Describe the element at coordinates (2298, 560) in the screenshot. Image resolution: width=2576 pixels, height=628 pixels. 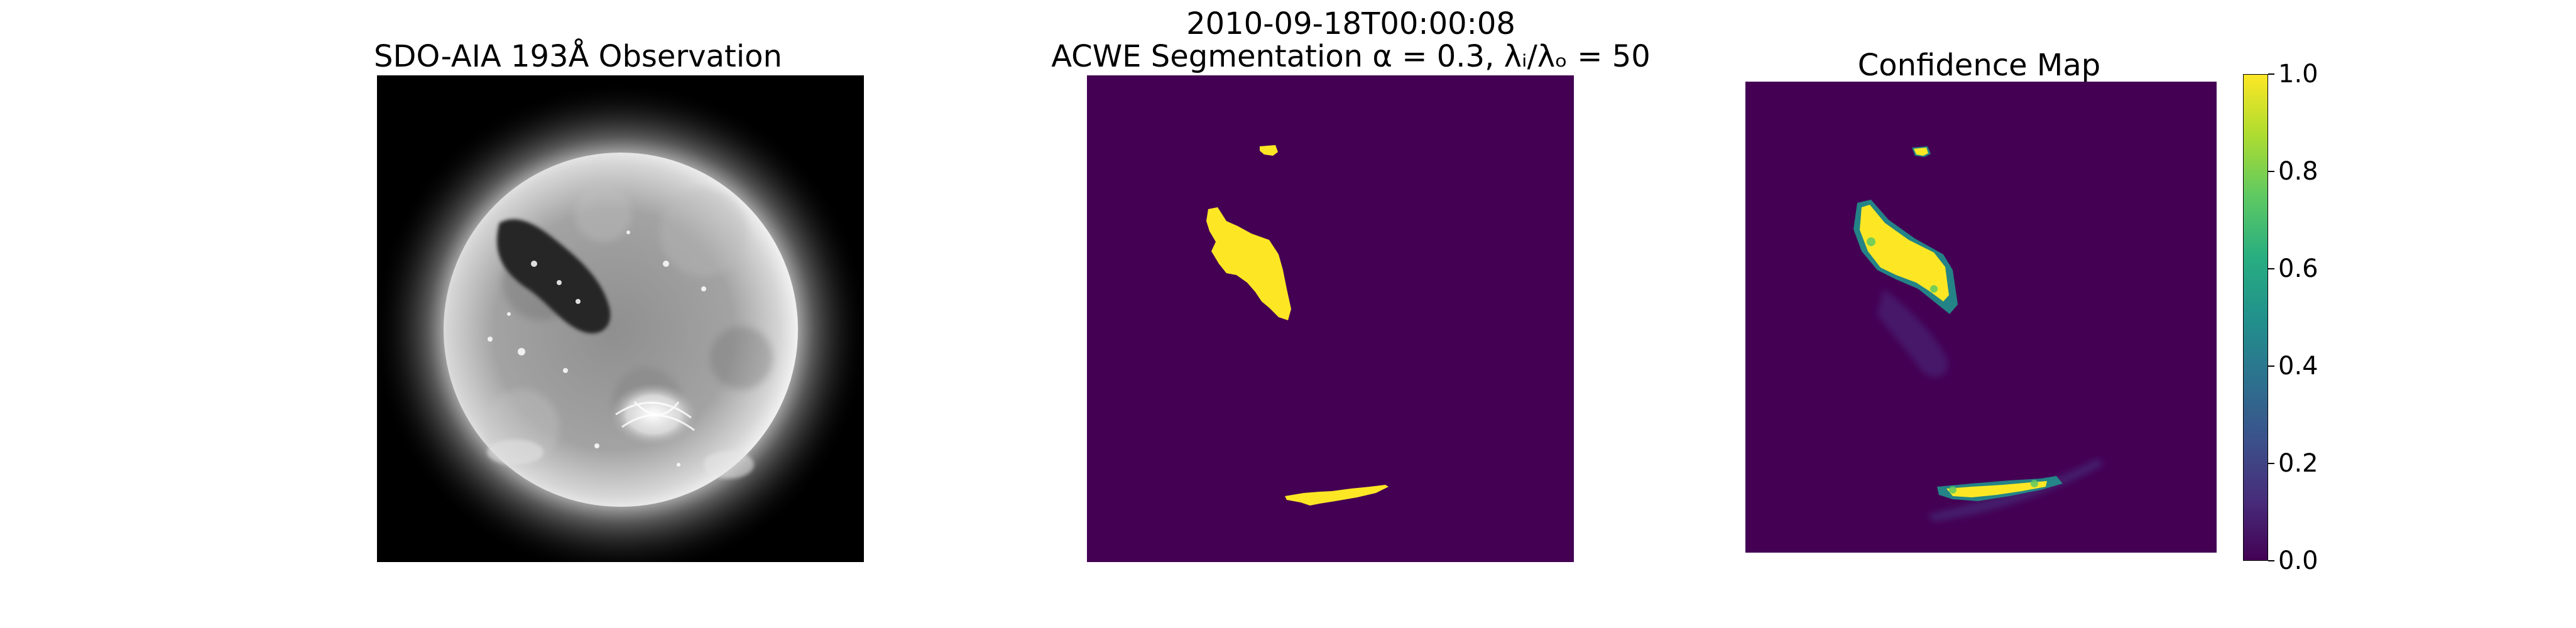
I see `colorbar-tick-label: 0.0` at that location.